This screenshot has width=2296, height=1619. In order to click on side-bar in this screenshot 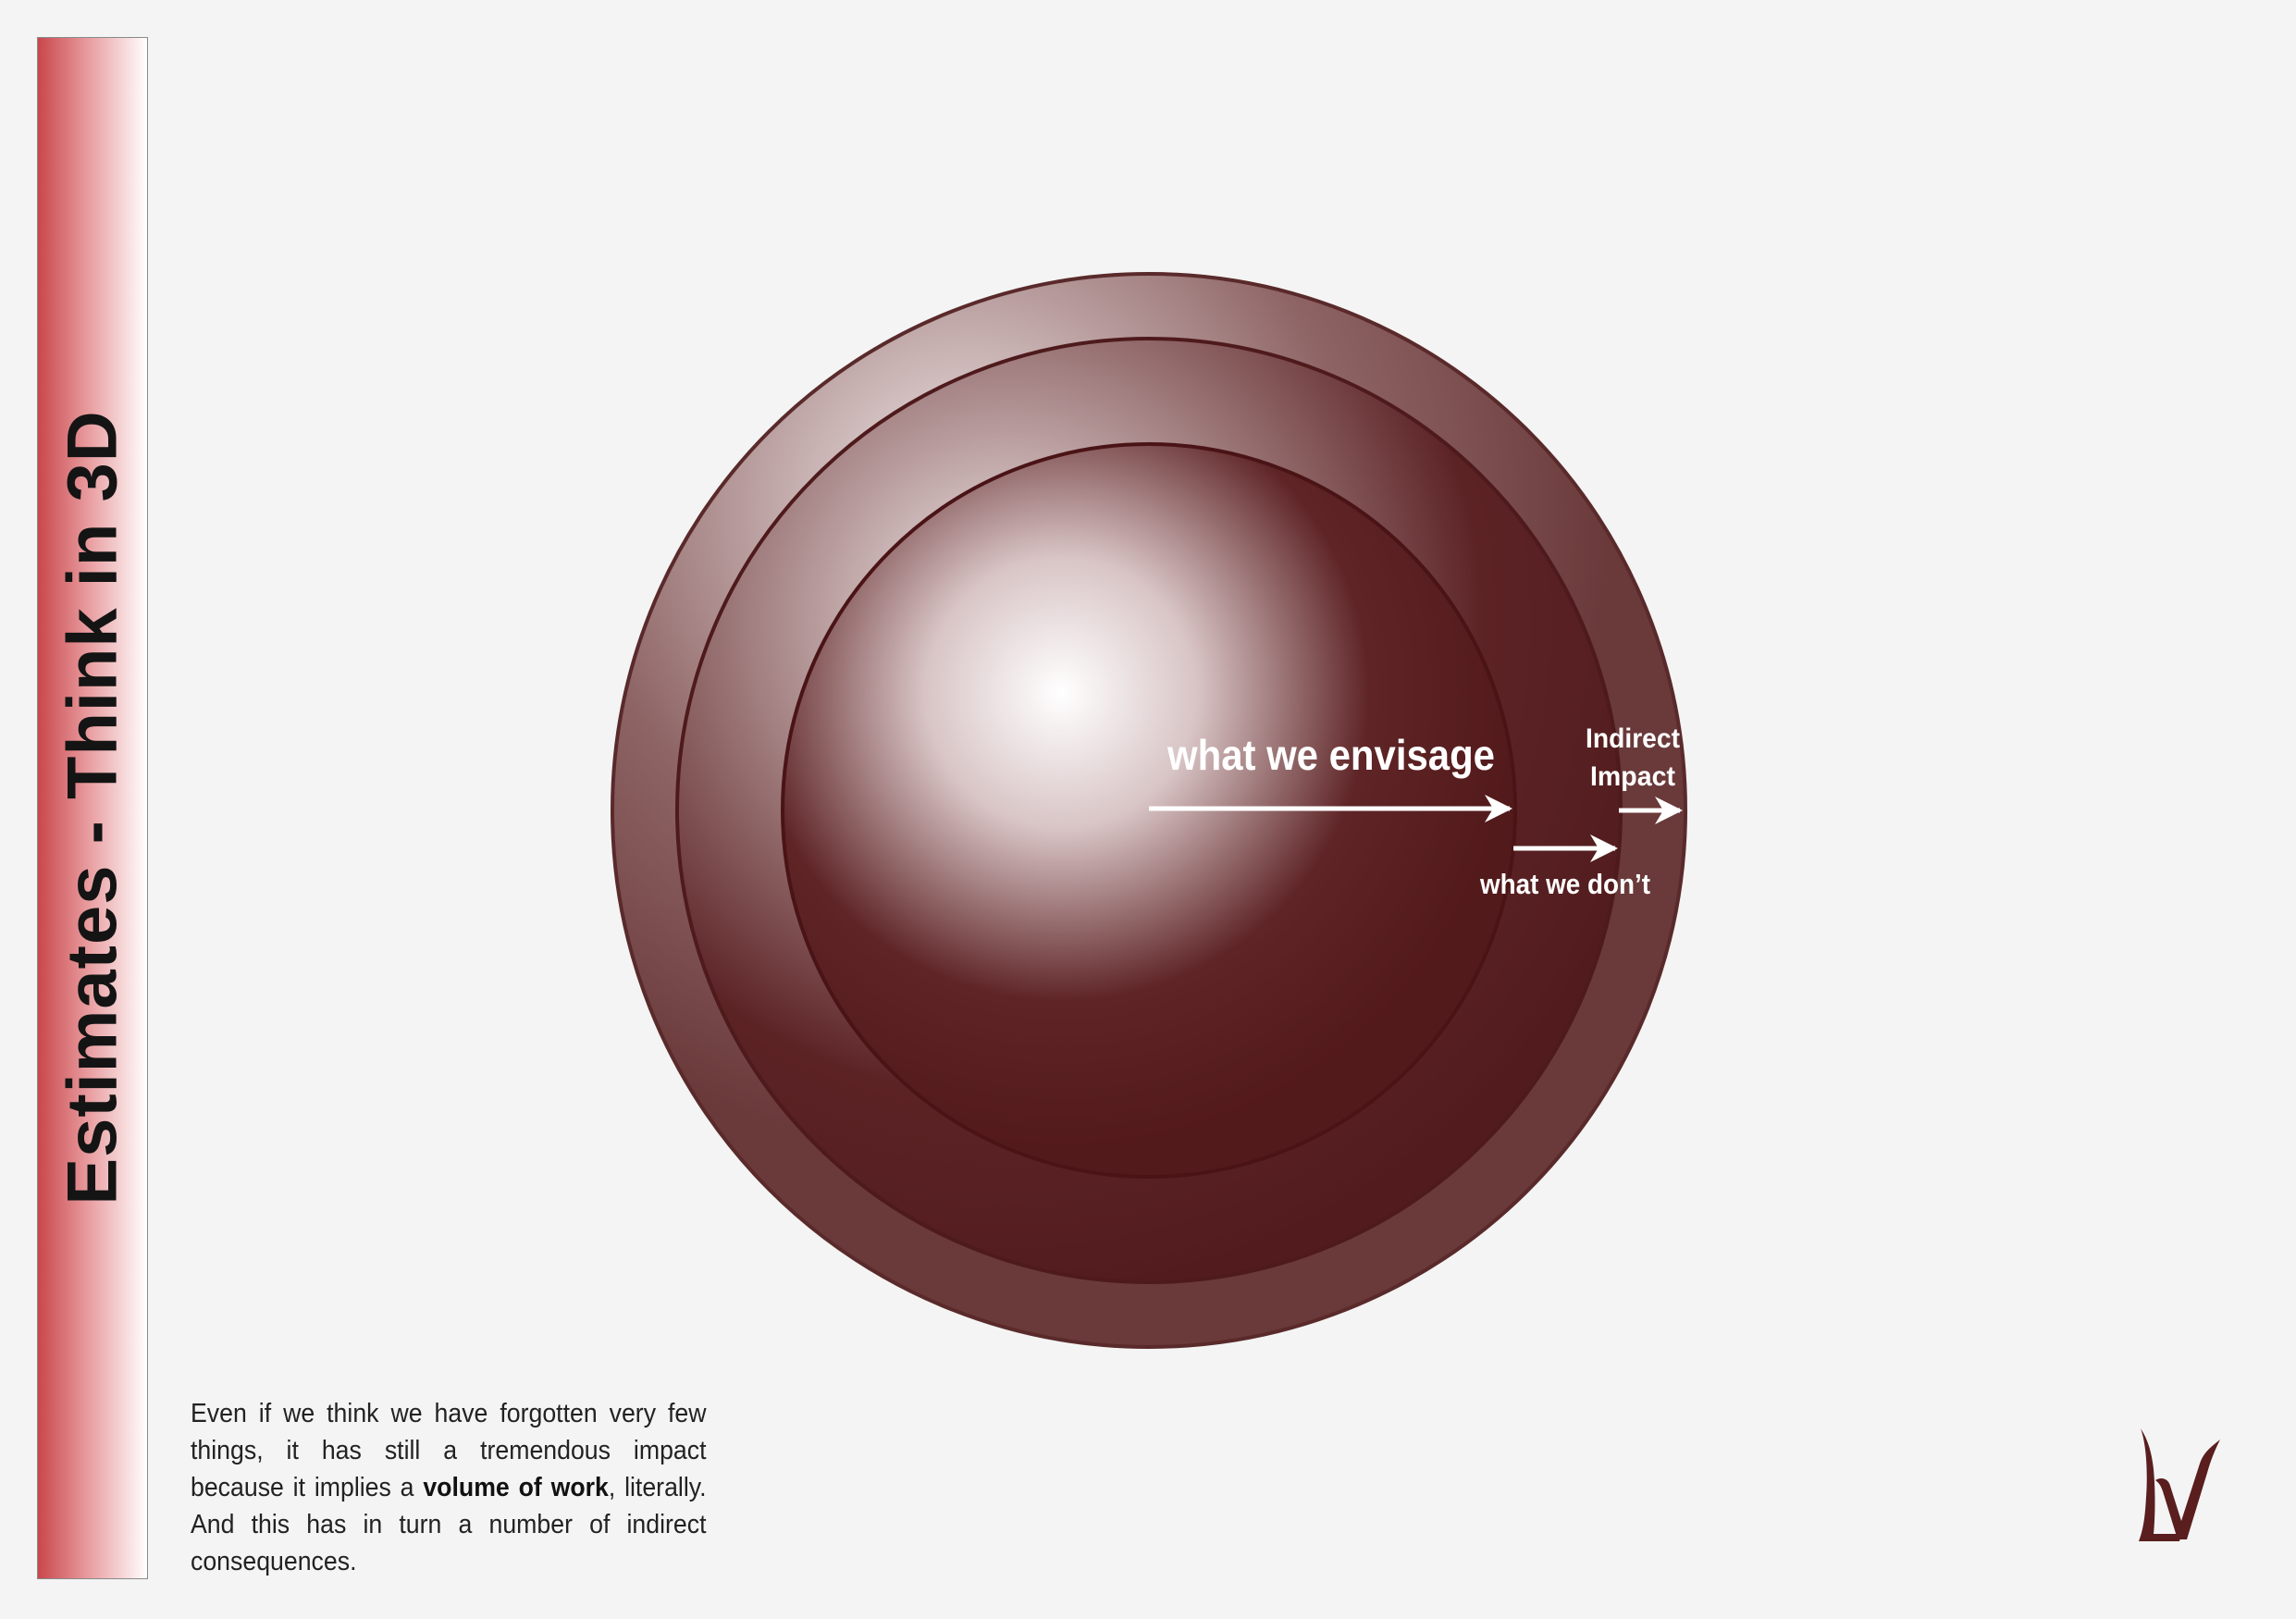, I will do `click(92, 808)`.